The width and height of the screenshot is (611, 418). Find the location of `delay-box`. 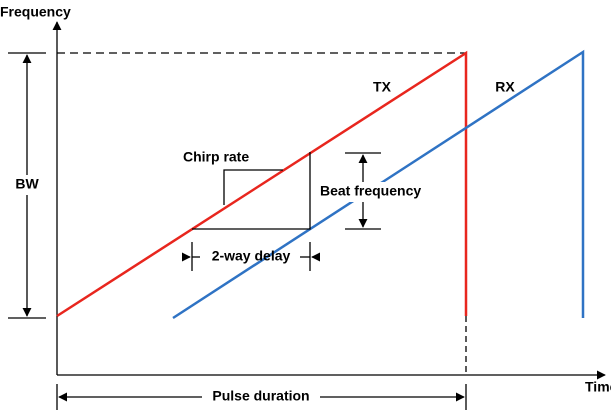

delay-box is located at coordinates (251, 191).